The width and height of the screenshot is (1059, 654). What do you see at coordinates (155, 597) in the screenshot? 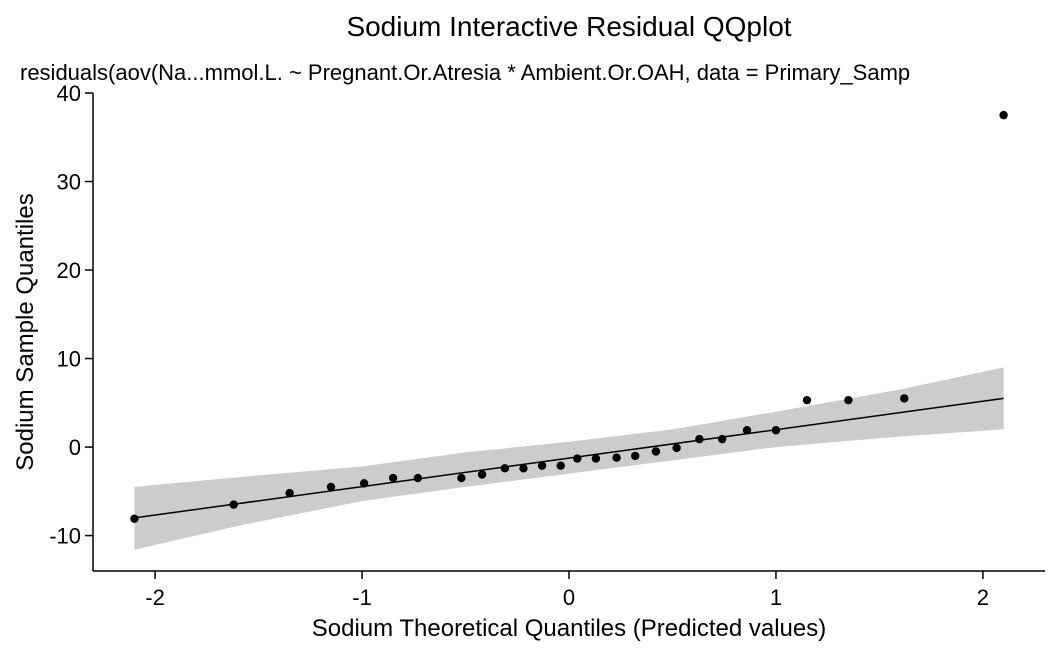
I see `x-tick-label: -2` at bounding box center [155, 597].